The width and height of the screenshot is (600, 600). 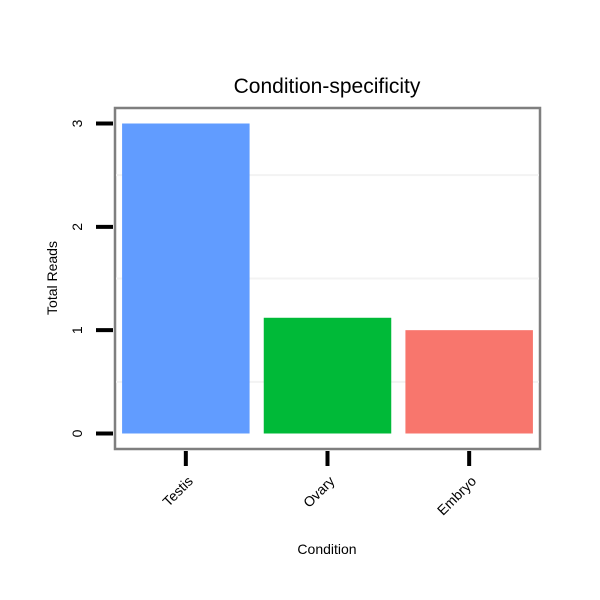 What do you see at coordinates (469, 382) in the screenshot?
I see `bar-embryo` at bounding box center [469, 382].